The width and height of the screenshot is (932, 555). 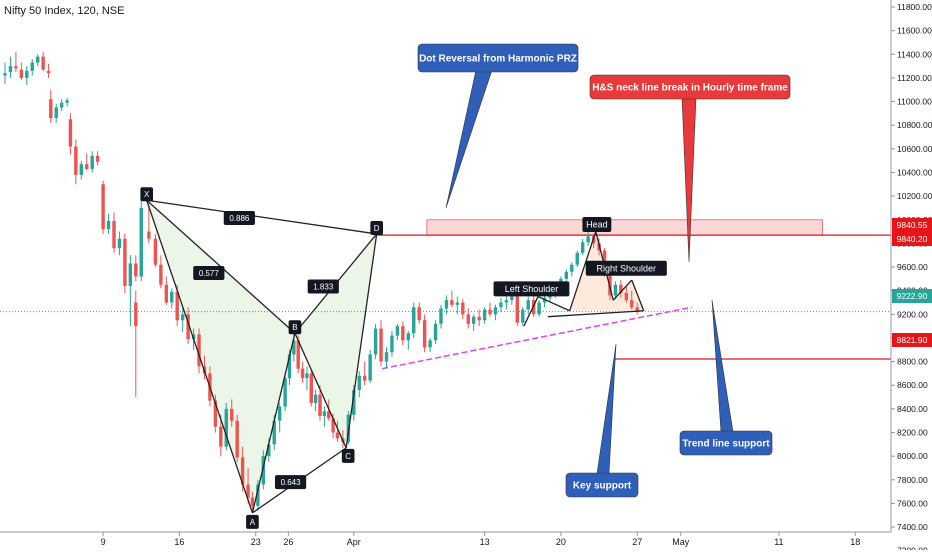 I want to click on harmonic-xab-fill, so click(x=220, y=356).